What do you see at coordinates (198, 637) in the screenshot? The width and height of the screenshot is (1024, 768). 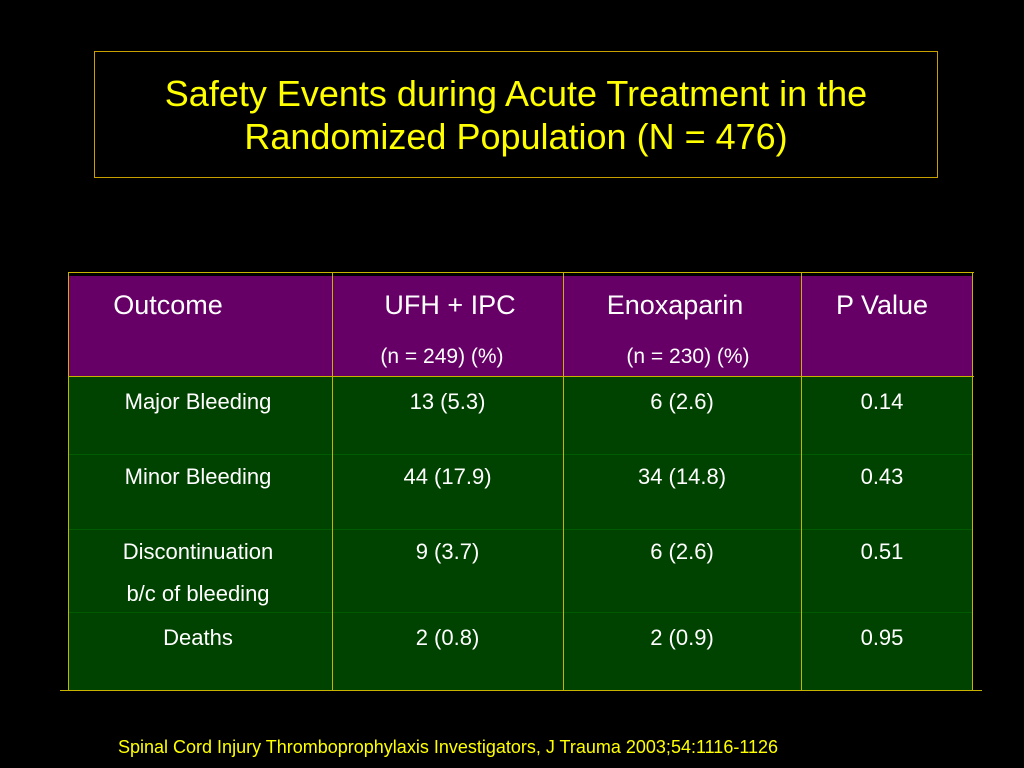 I see `cell-outcome: Deaths` at bounding box center [198, 637].